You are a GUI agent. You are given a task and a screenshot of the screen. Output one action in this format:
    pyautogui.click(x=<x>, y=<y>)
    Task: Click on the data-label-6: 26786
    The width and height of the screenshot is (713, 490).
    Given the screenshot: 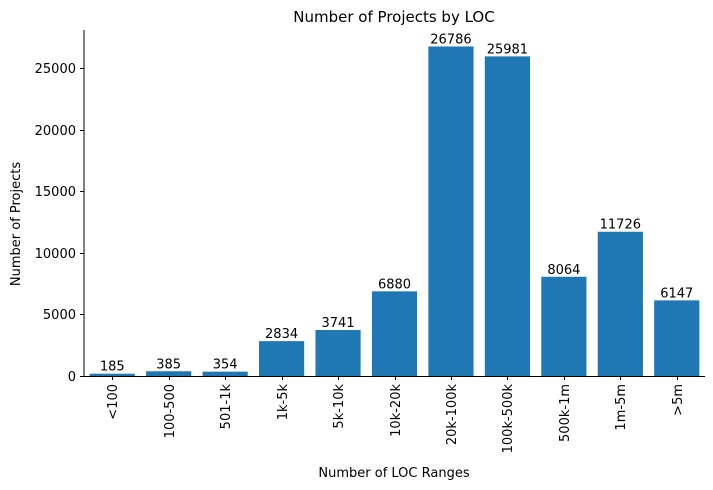 What is the action you would take?
    pyautogui.click(x=450, y=39)
    